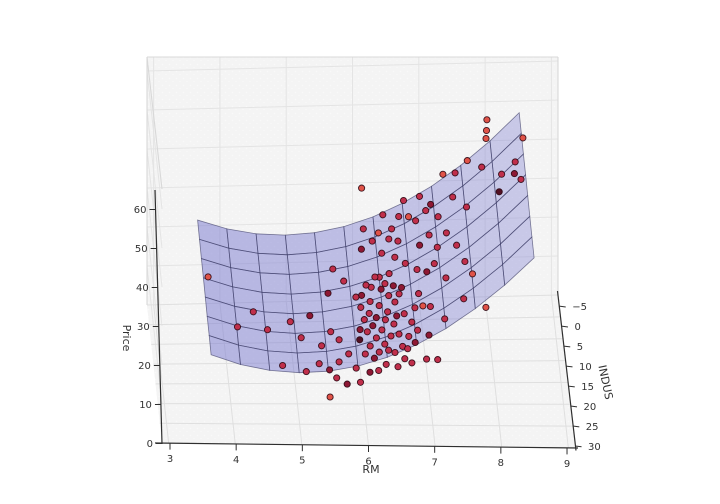 Image resolution: width=720 pixels, height=504 pixels. What do you see at coordinates (567, 464) in the screenshot?
I see `x-tick-label: 9` at bounding box center [567, 464].